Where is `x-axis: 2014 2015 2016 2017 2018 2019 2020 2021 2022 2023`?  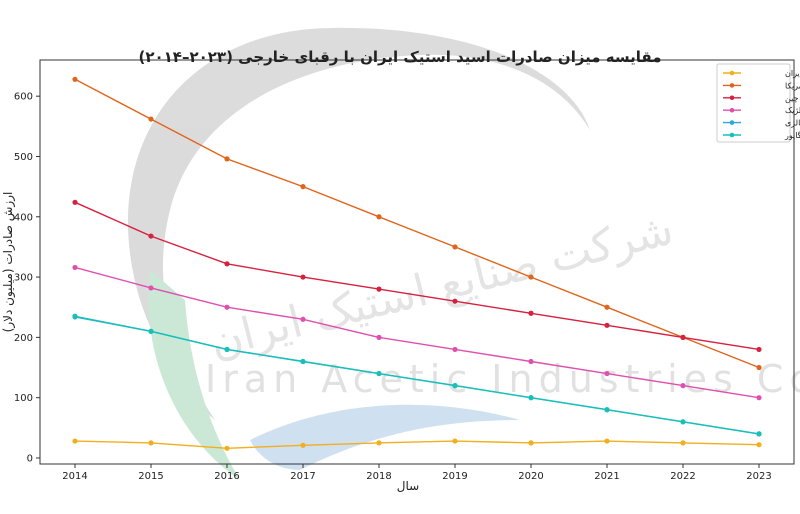
x-axis: 2014 2015 2016 2017 2018 2019 2020 2021 2022 2023 is located at coordinates (417, 473).